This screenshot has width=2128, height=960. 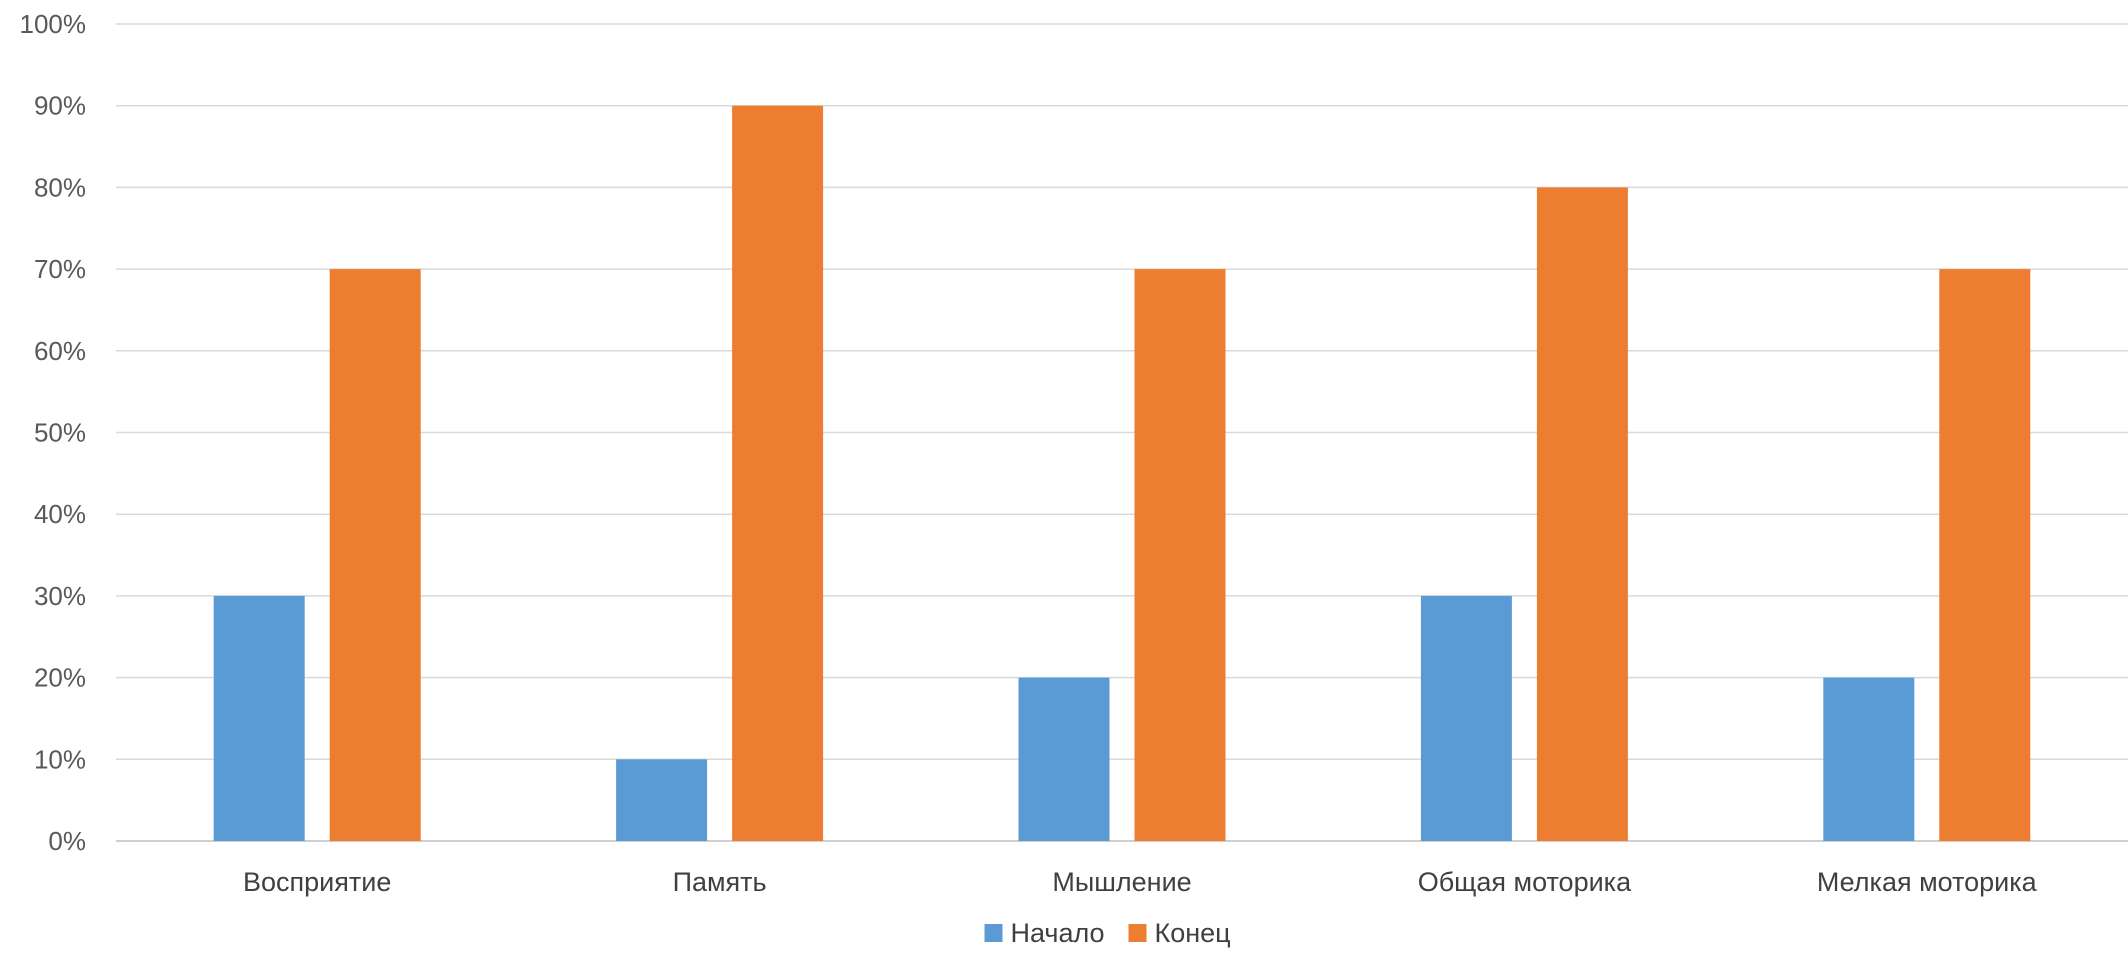 What do you see at coordinates (1193, 933) in the screenshot?
I see `legend-label: Конец` at bounding box center [1193, 933].